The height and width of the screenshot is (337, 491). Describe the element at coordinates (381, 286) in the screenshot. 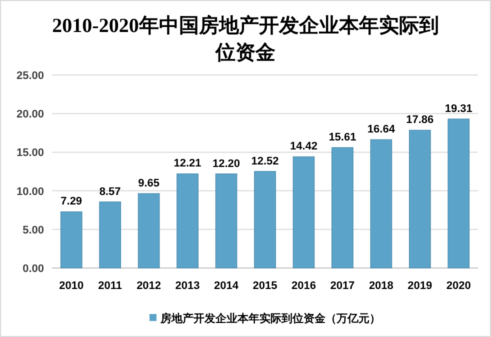

I see `x-tick-label: 2018` at that location.